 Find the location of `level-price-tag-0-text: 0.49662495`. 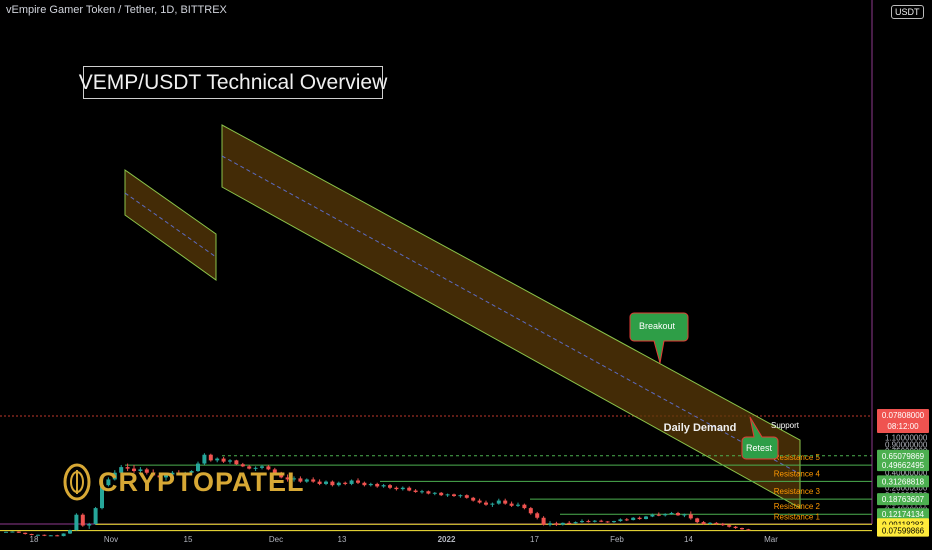

level-price-tag-0-text: 0.49662495 is located at coordinates (903, 465).